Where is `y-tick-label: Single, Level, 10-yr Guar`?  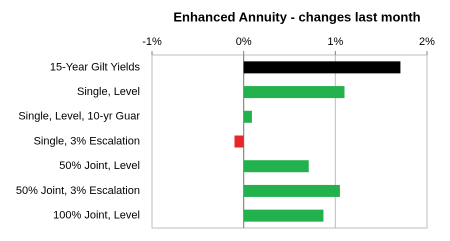
y-tick-label: Single, Level, 10-yr Guar is located at coordinates (79, 117).